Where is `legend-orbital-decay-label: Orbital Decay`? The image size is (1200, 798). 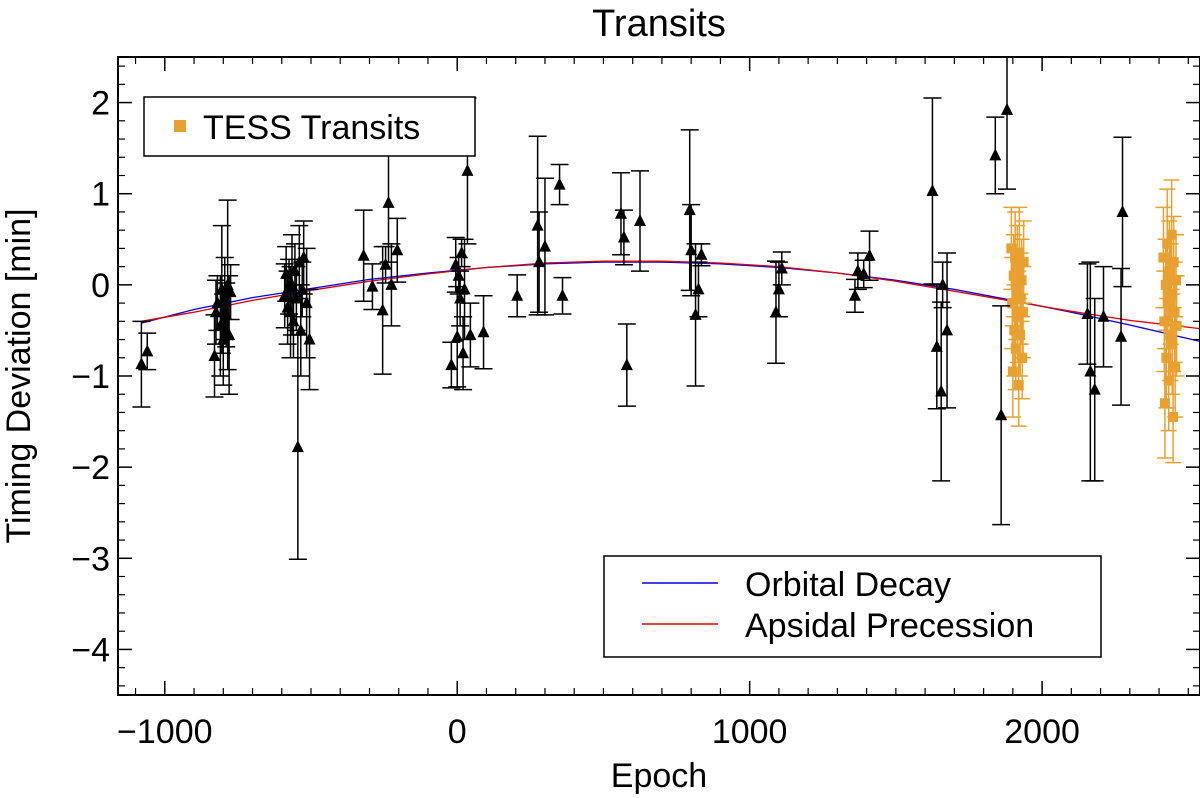 legend-orbital-decay-label: Orbital Decay is located at coordinates (848, 585).